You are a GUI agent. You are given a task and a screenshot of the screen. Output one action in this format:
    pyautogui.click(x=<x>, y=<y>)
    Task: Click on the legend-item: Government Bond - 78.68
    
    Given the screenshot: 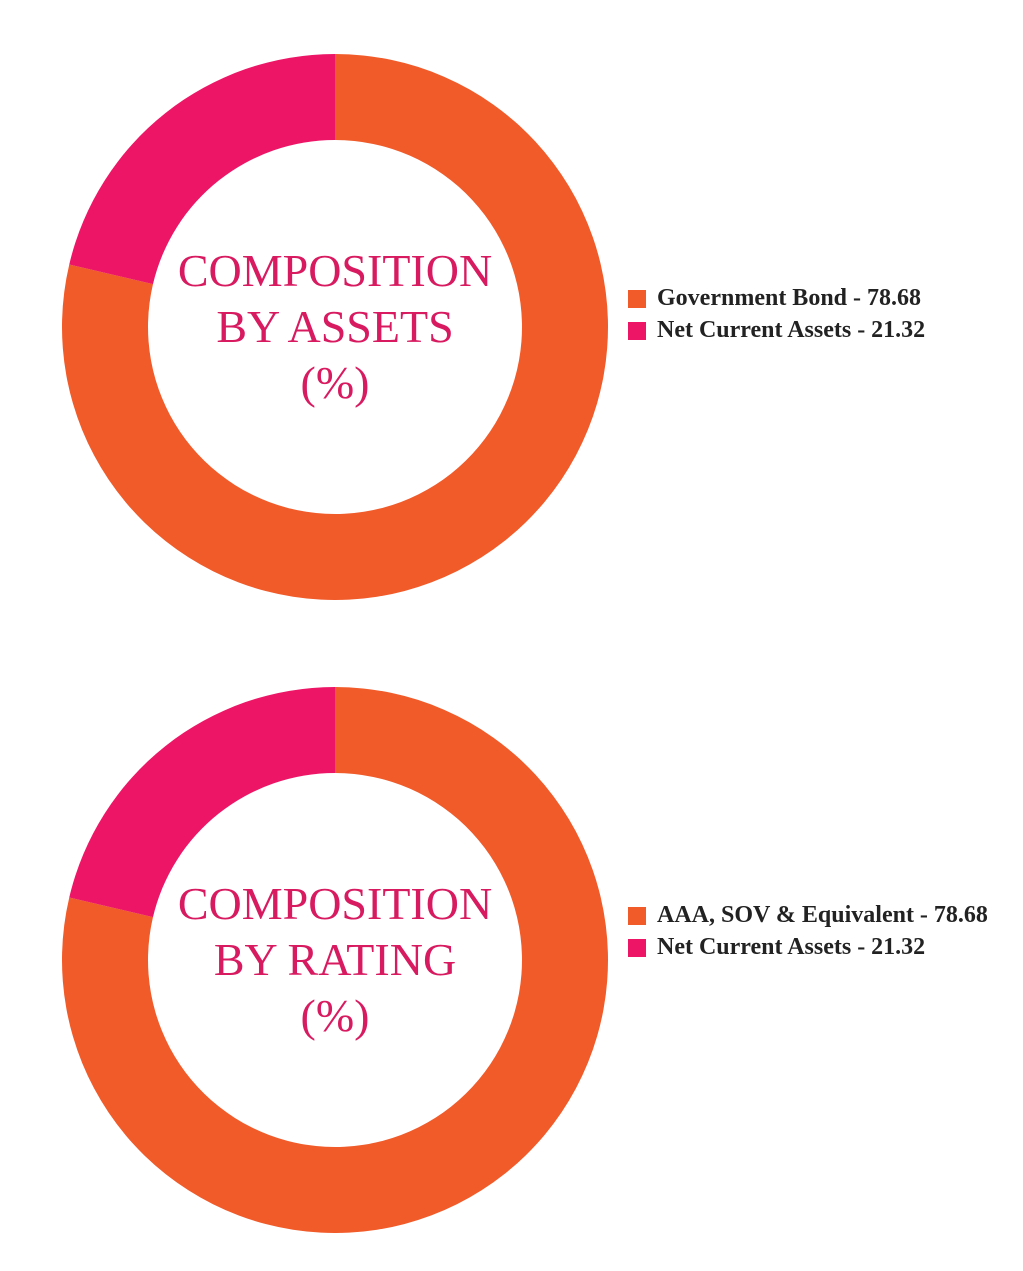 What is the action you would take?
    pyautogui.click(x=808, y=298)
    